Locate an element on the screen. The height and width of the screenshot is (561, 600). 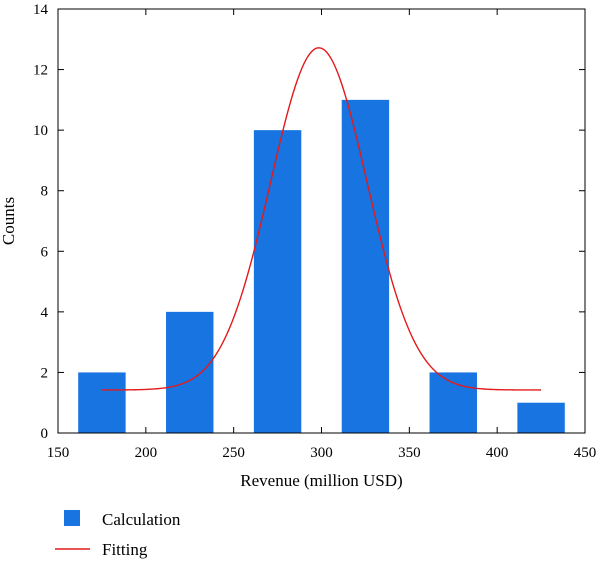
y-tick-label: 2 is located at coordinates (45, 373).